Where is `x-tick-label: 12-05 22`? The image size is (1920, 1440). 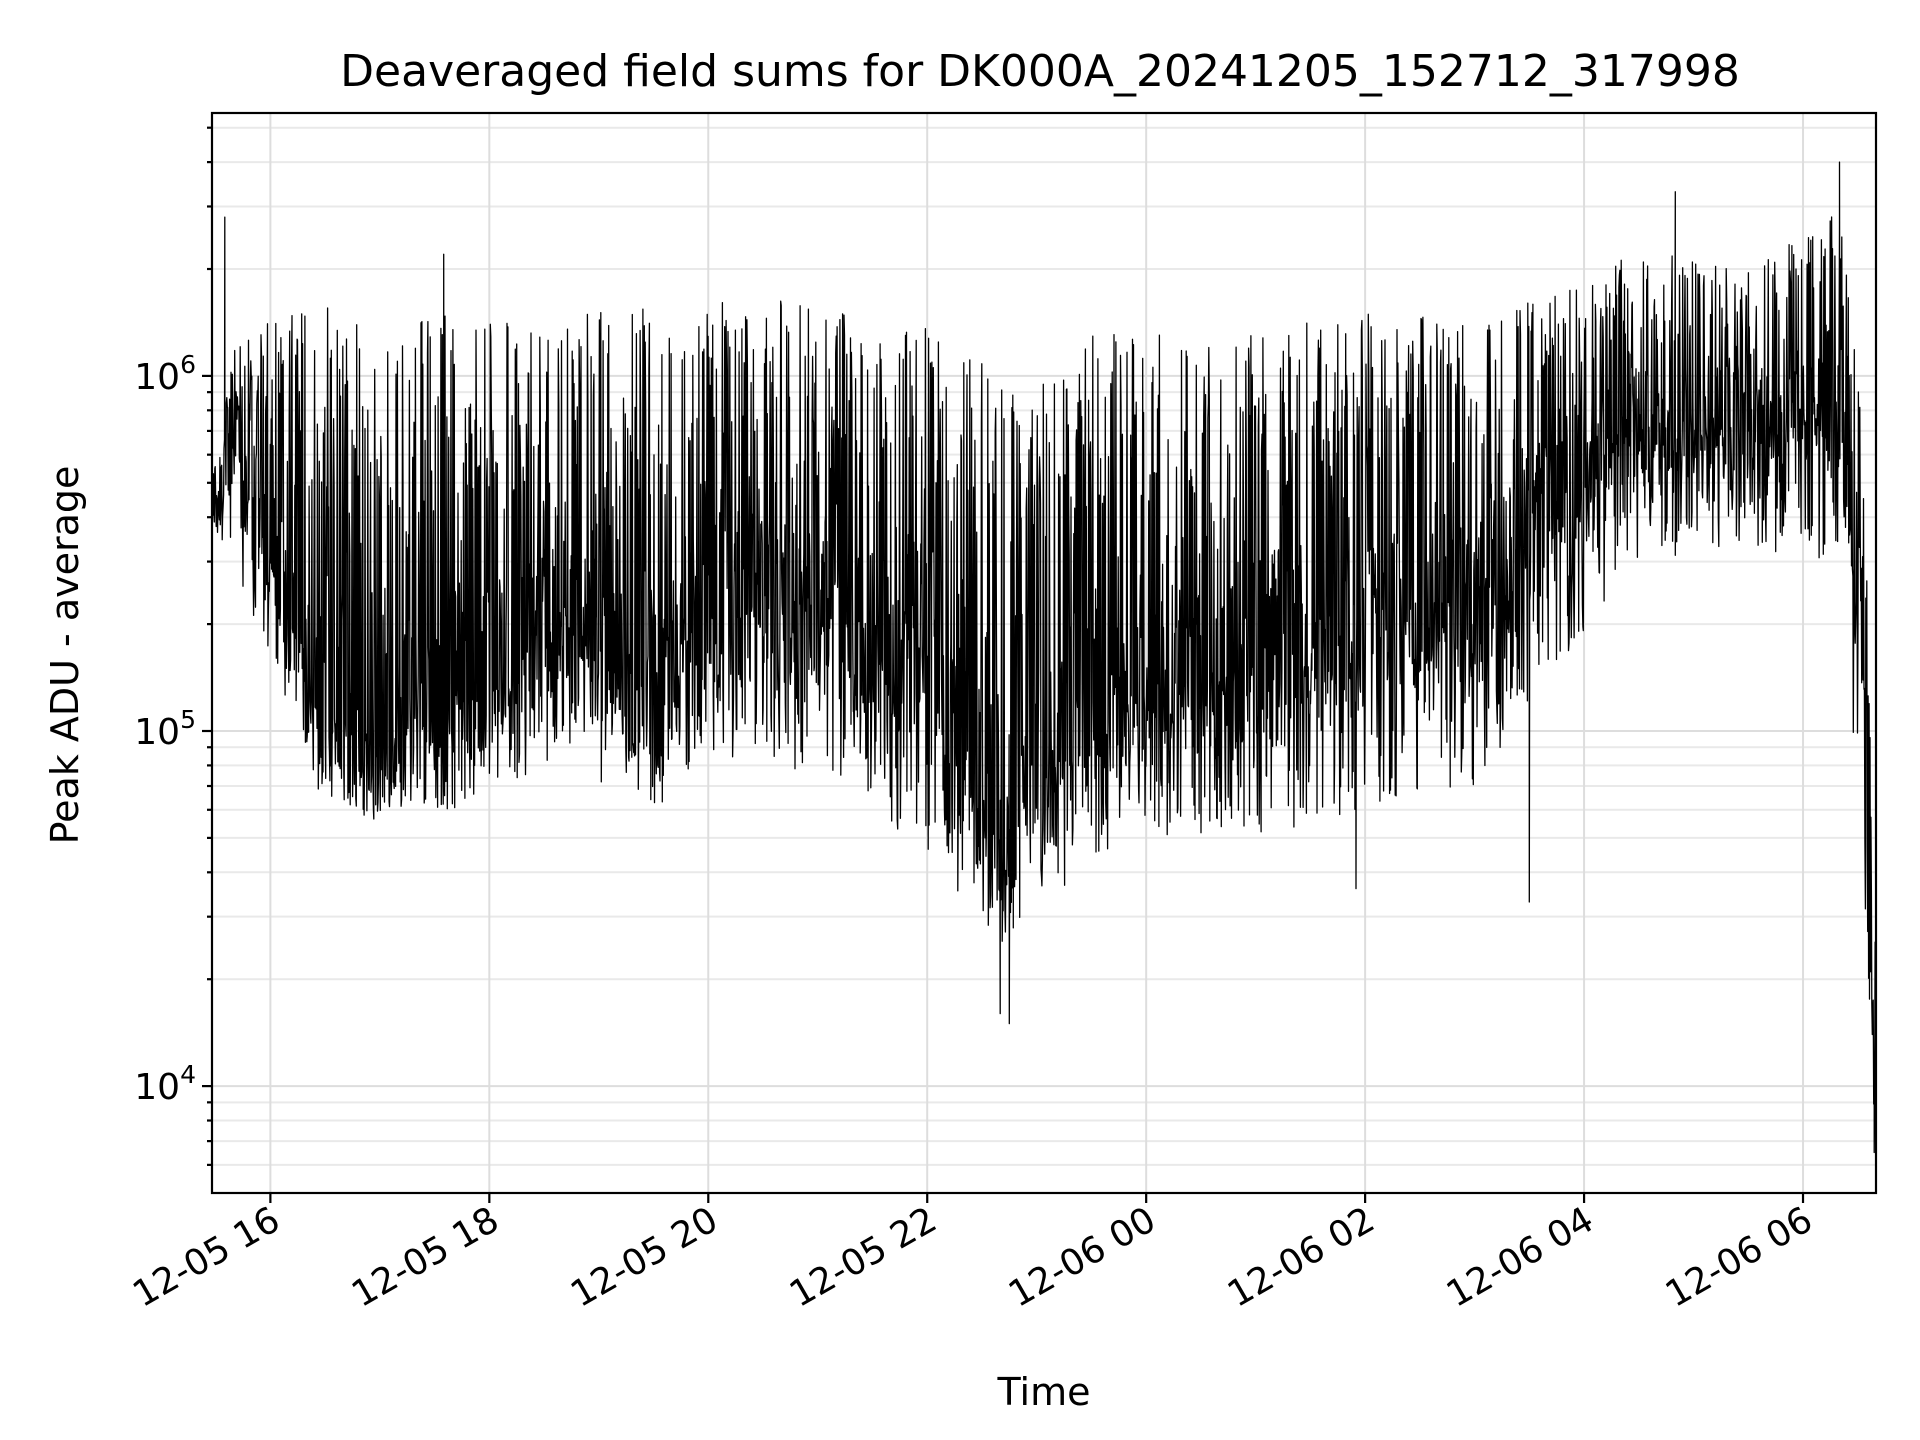 x-tick-label: 12-05 22 is located at coordinates (863, 1257).